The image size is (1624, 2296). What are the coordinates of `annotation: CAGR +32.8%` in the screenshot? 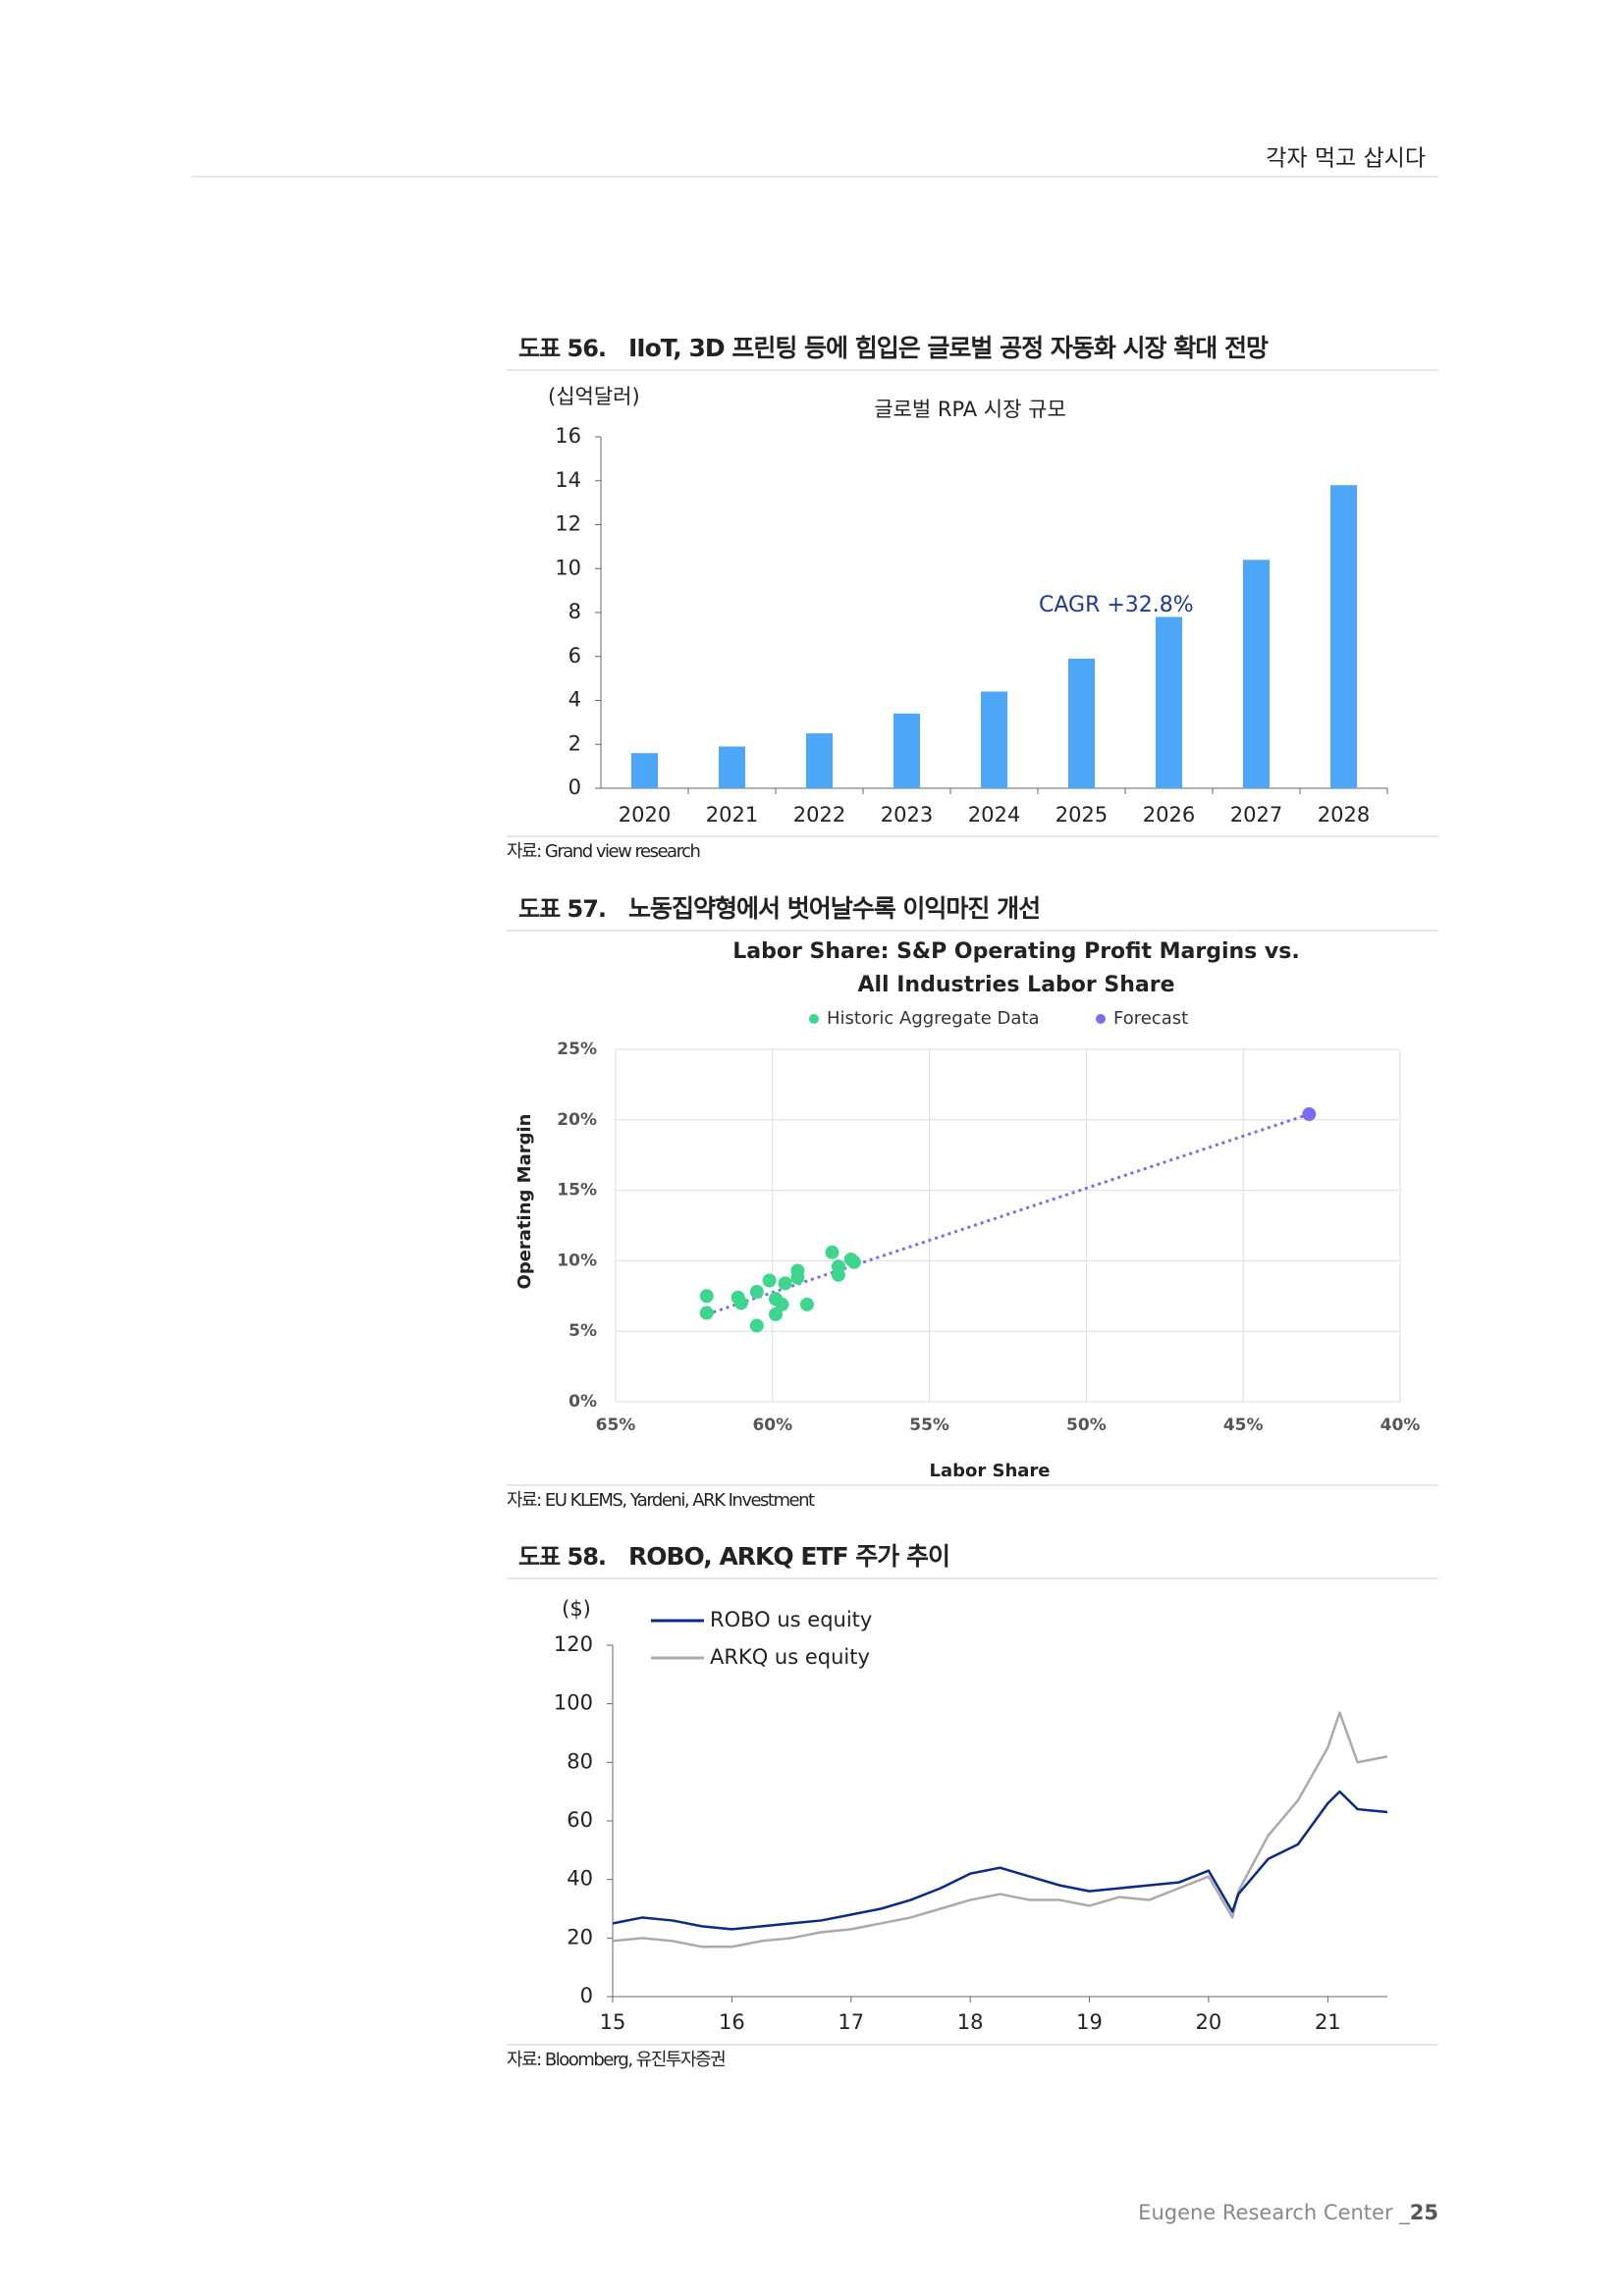 It's located at (1116, 605).